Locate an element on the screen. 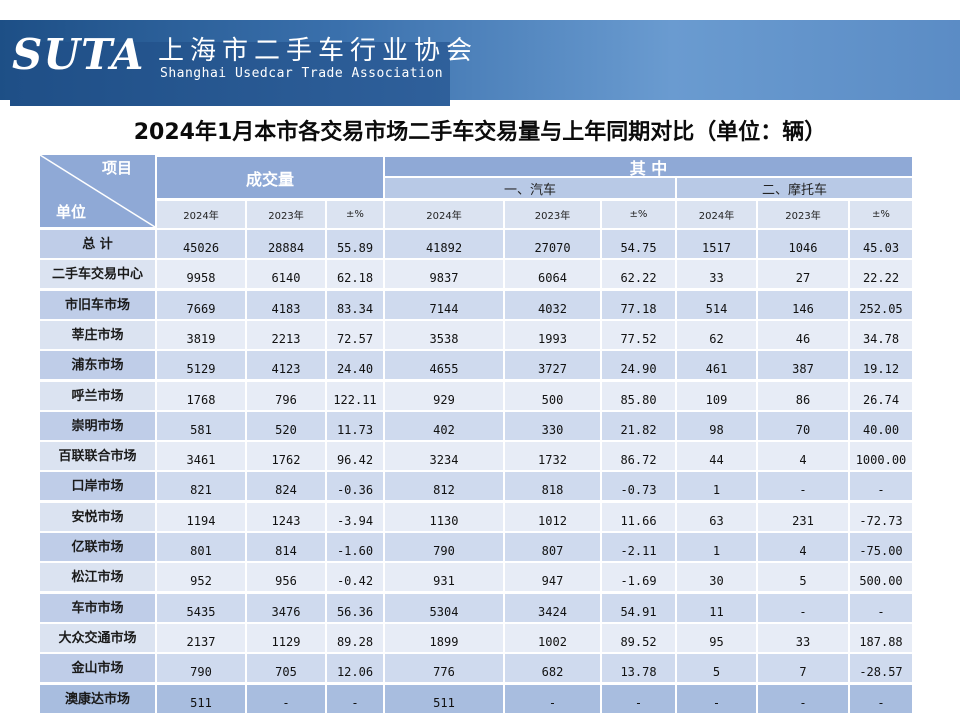 The width and height of the screenshot is (960, 720). table-cell: 45.03 is located at coordinates (881, 244).